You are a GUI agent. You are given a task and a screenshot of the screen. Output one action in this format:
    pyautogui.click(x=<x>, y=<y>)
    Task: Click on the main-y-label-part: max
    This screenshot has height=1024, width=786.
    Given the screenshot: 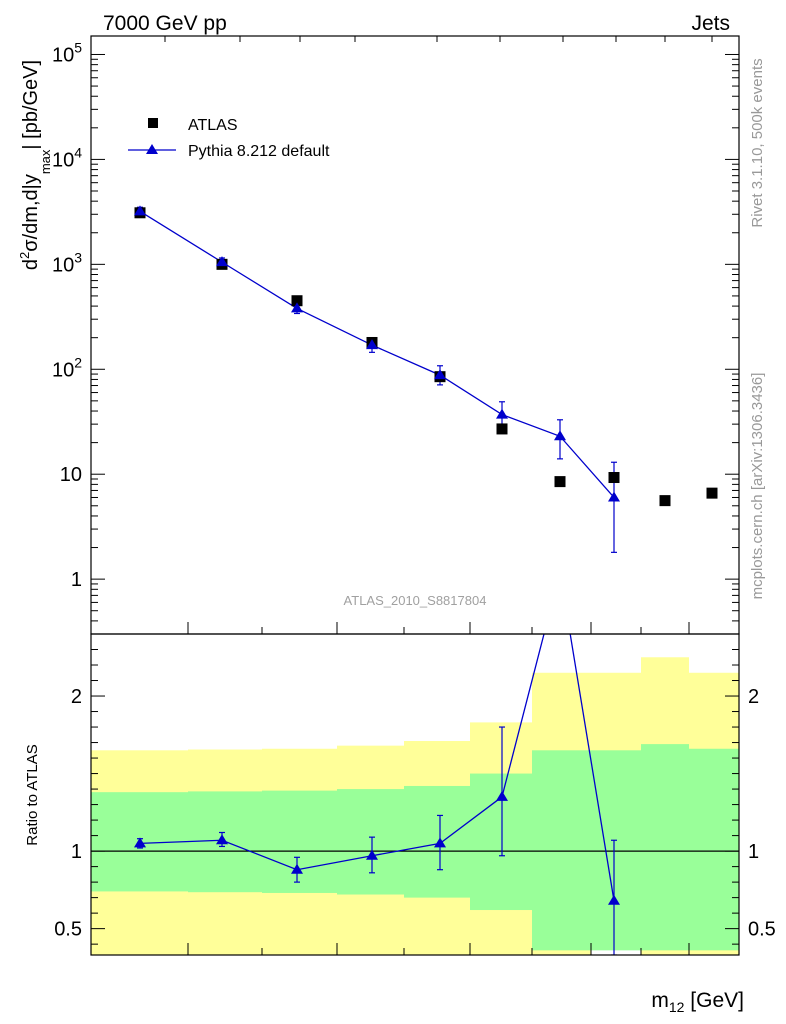 What is the action you would take?
    pyautogui.click(x=45, y=161)
    